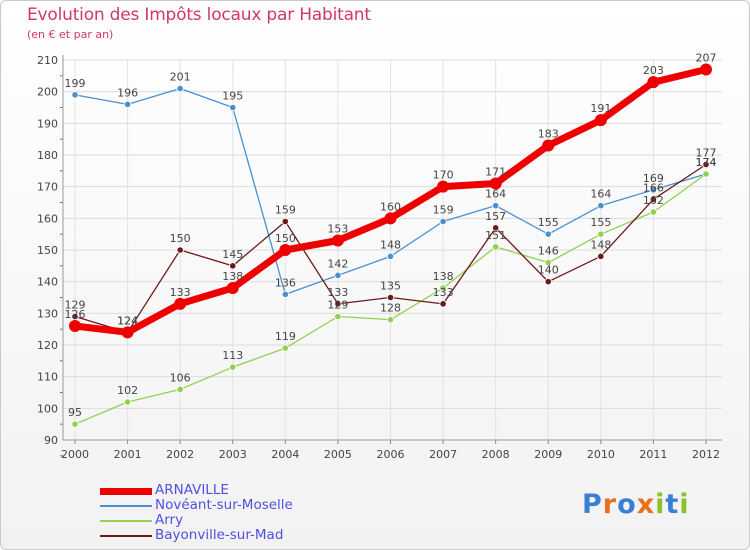 This screenshot has height=550, width=750. I want to click on x-tick-label: 2005, so click(338, 454).